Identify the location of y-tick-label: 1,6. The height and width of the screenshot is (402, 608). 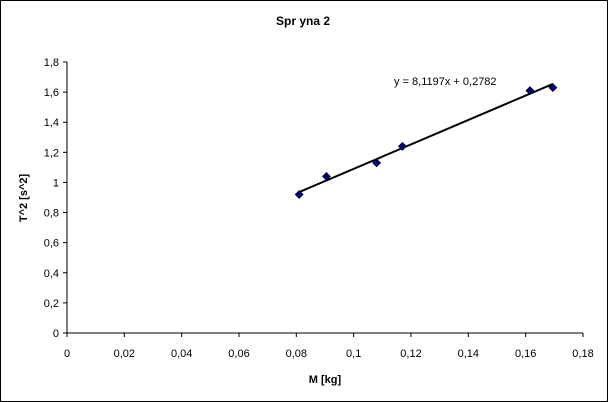
(51, 93).